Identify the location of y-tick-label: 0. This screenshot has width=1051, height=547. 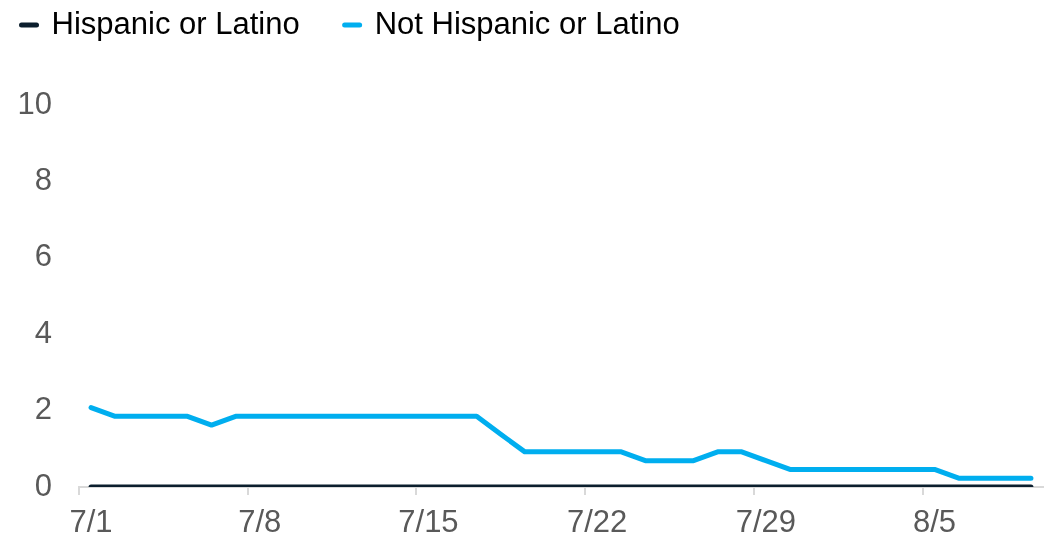
(43, 485).